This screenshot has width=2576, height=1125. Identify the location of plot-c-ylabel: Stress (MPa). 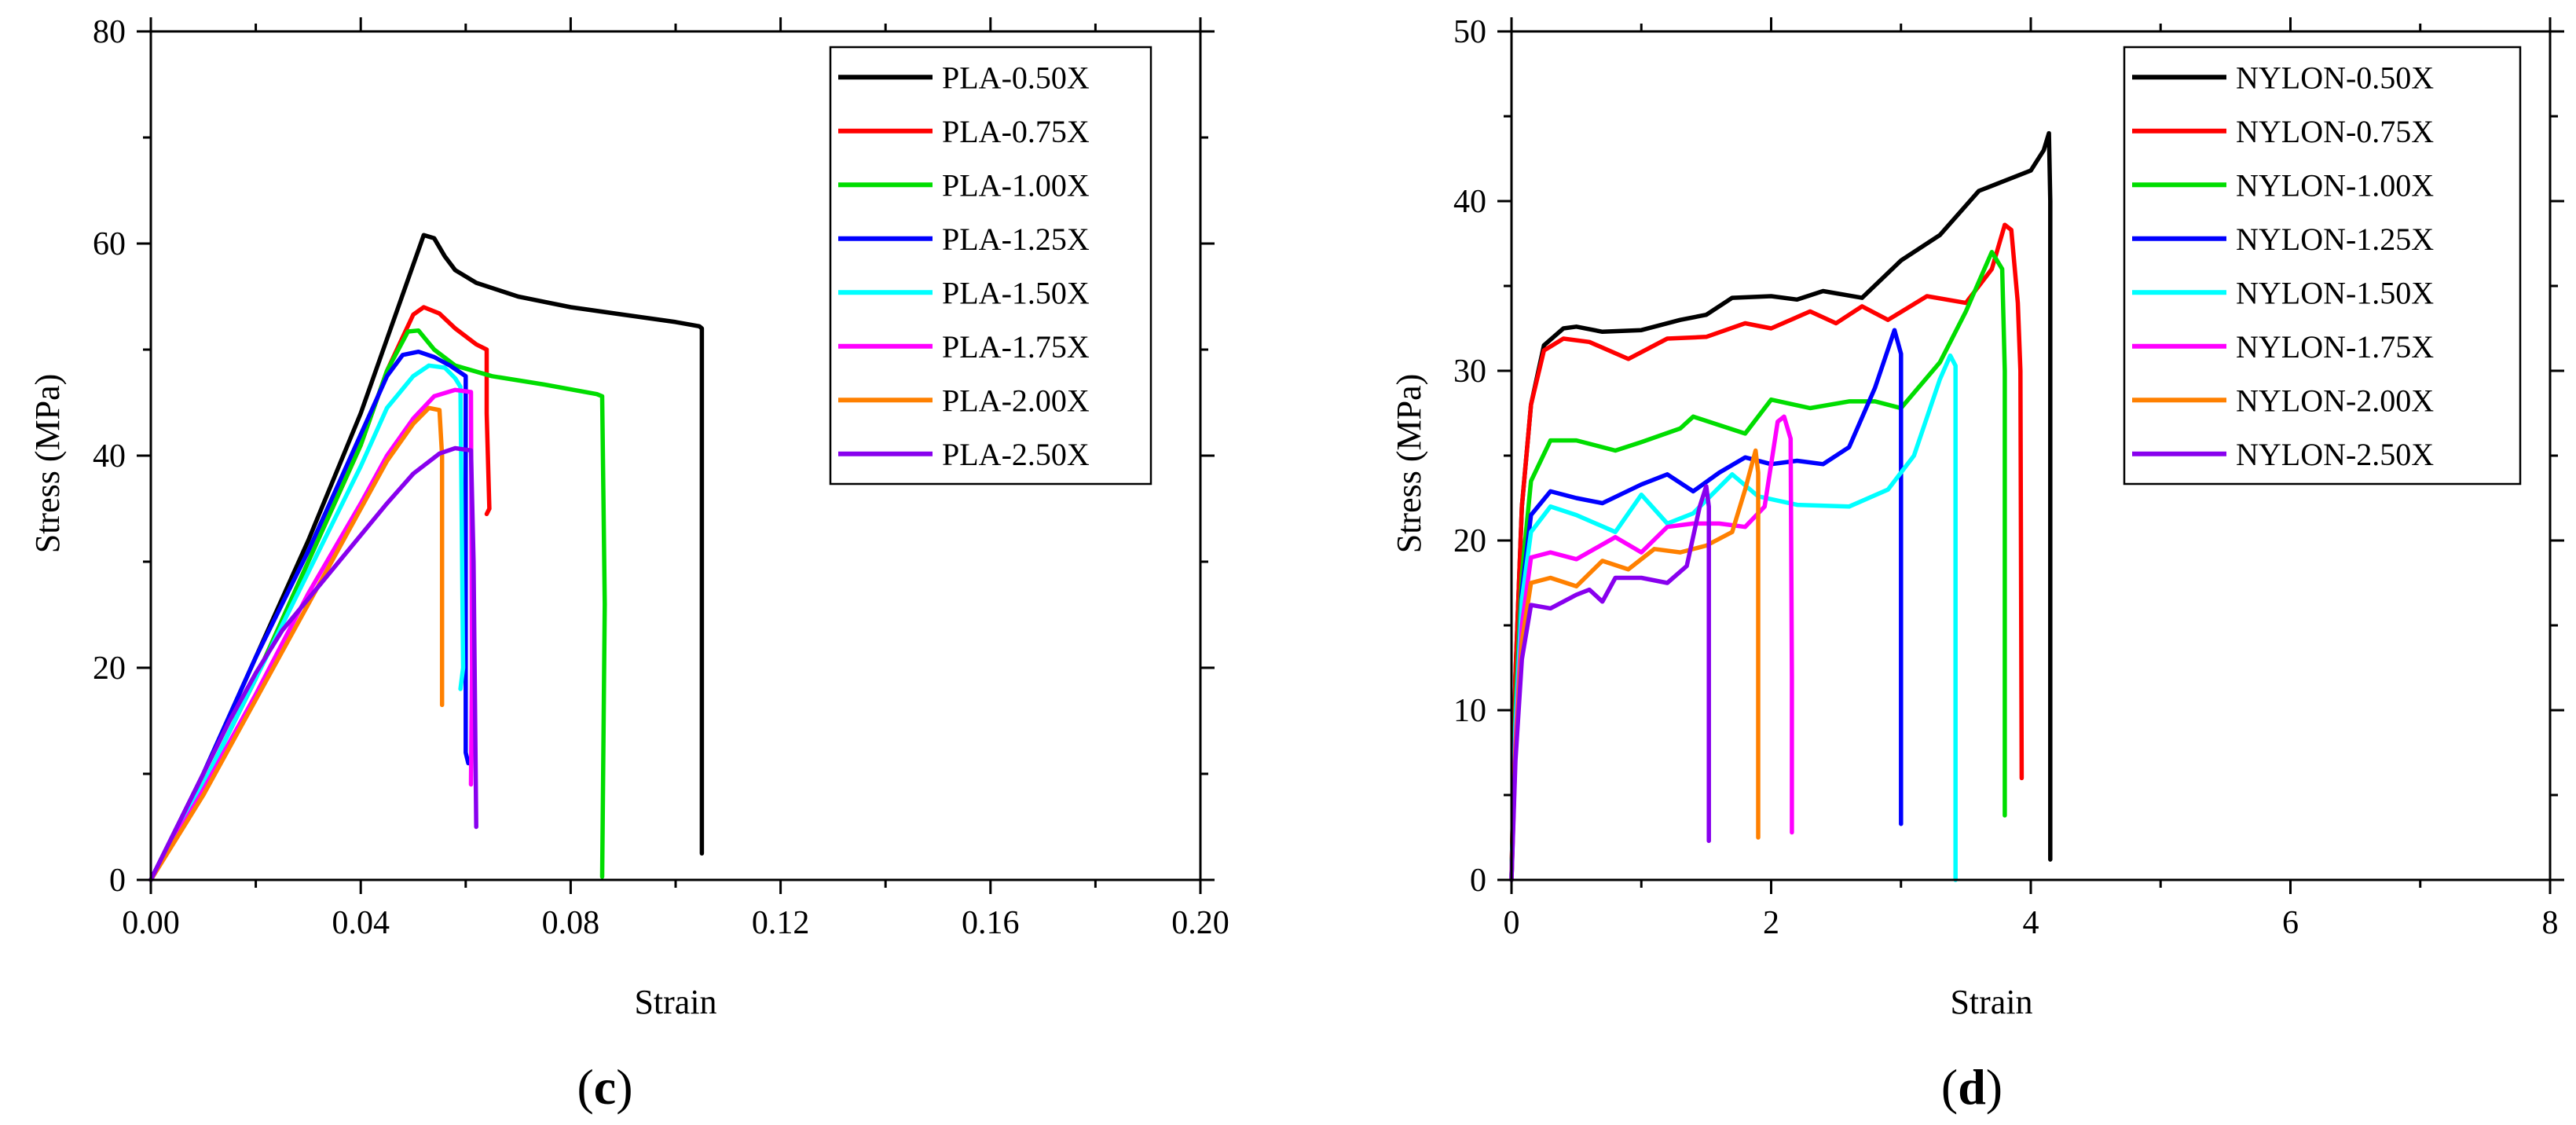
(47, 464).